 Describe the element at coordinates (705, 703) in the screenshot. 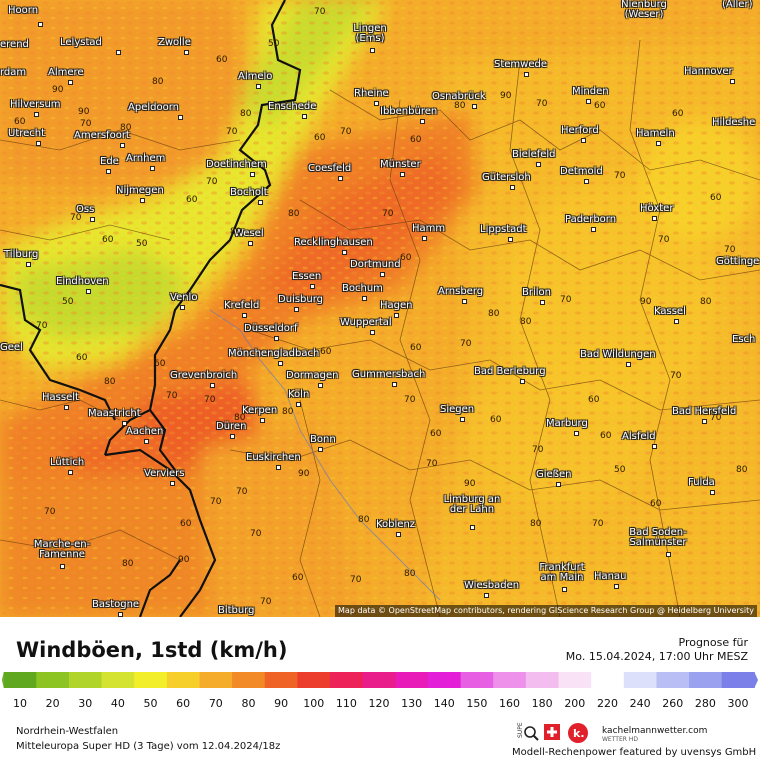

I see `scale-tick-label: 280` at that location.